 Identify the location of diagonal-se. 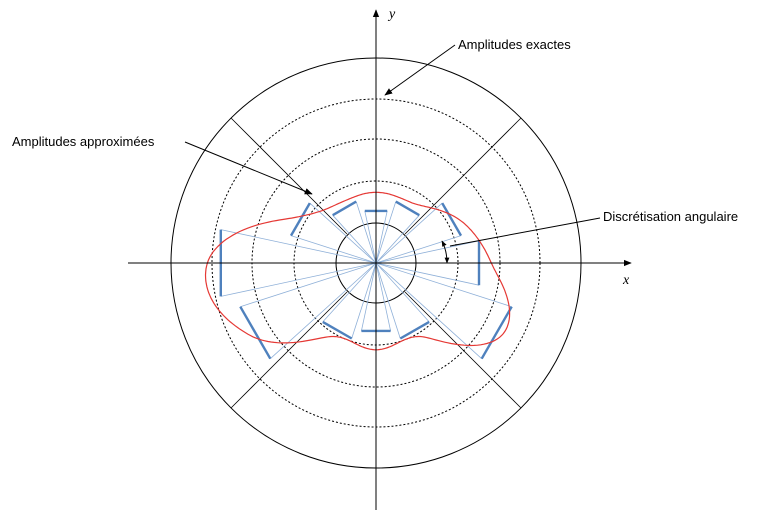
(463, 350).